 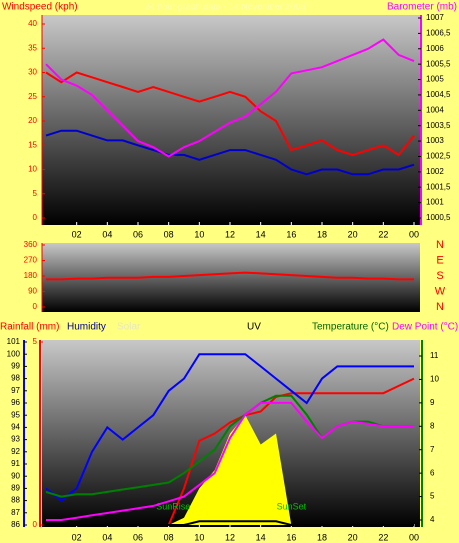 What do you see at coordinates (438, 94) in the screenshot?
I see `y-tick-label: 1004,5` at bounding box center [438, 94].